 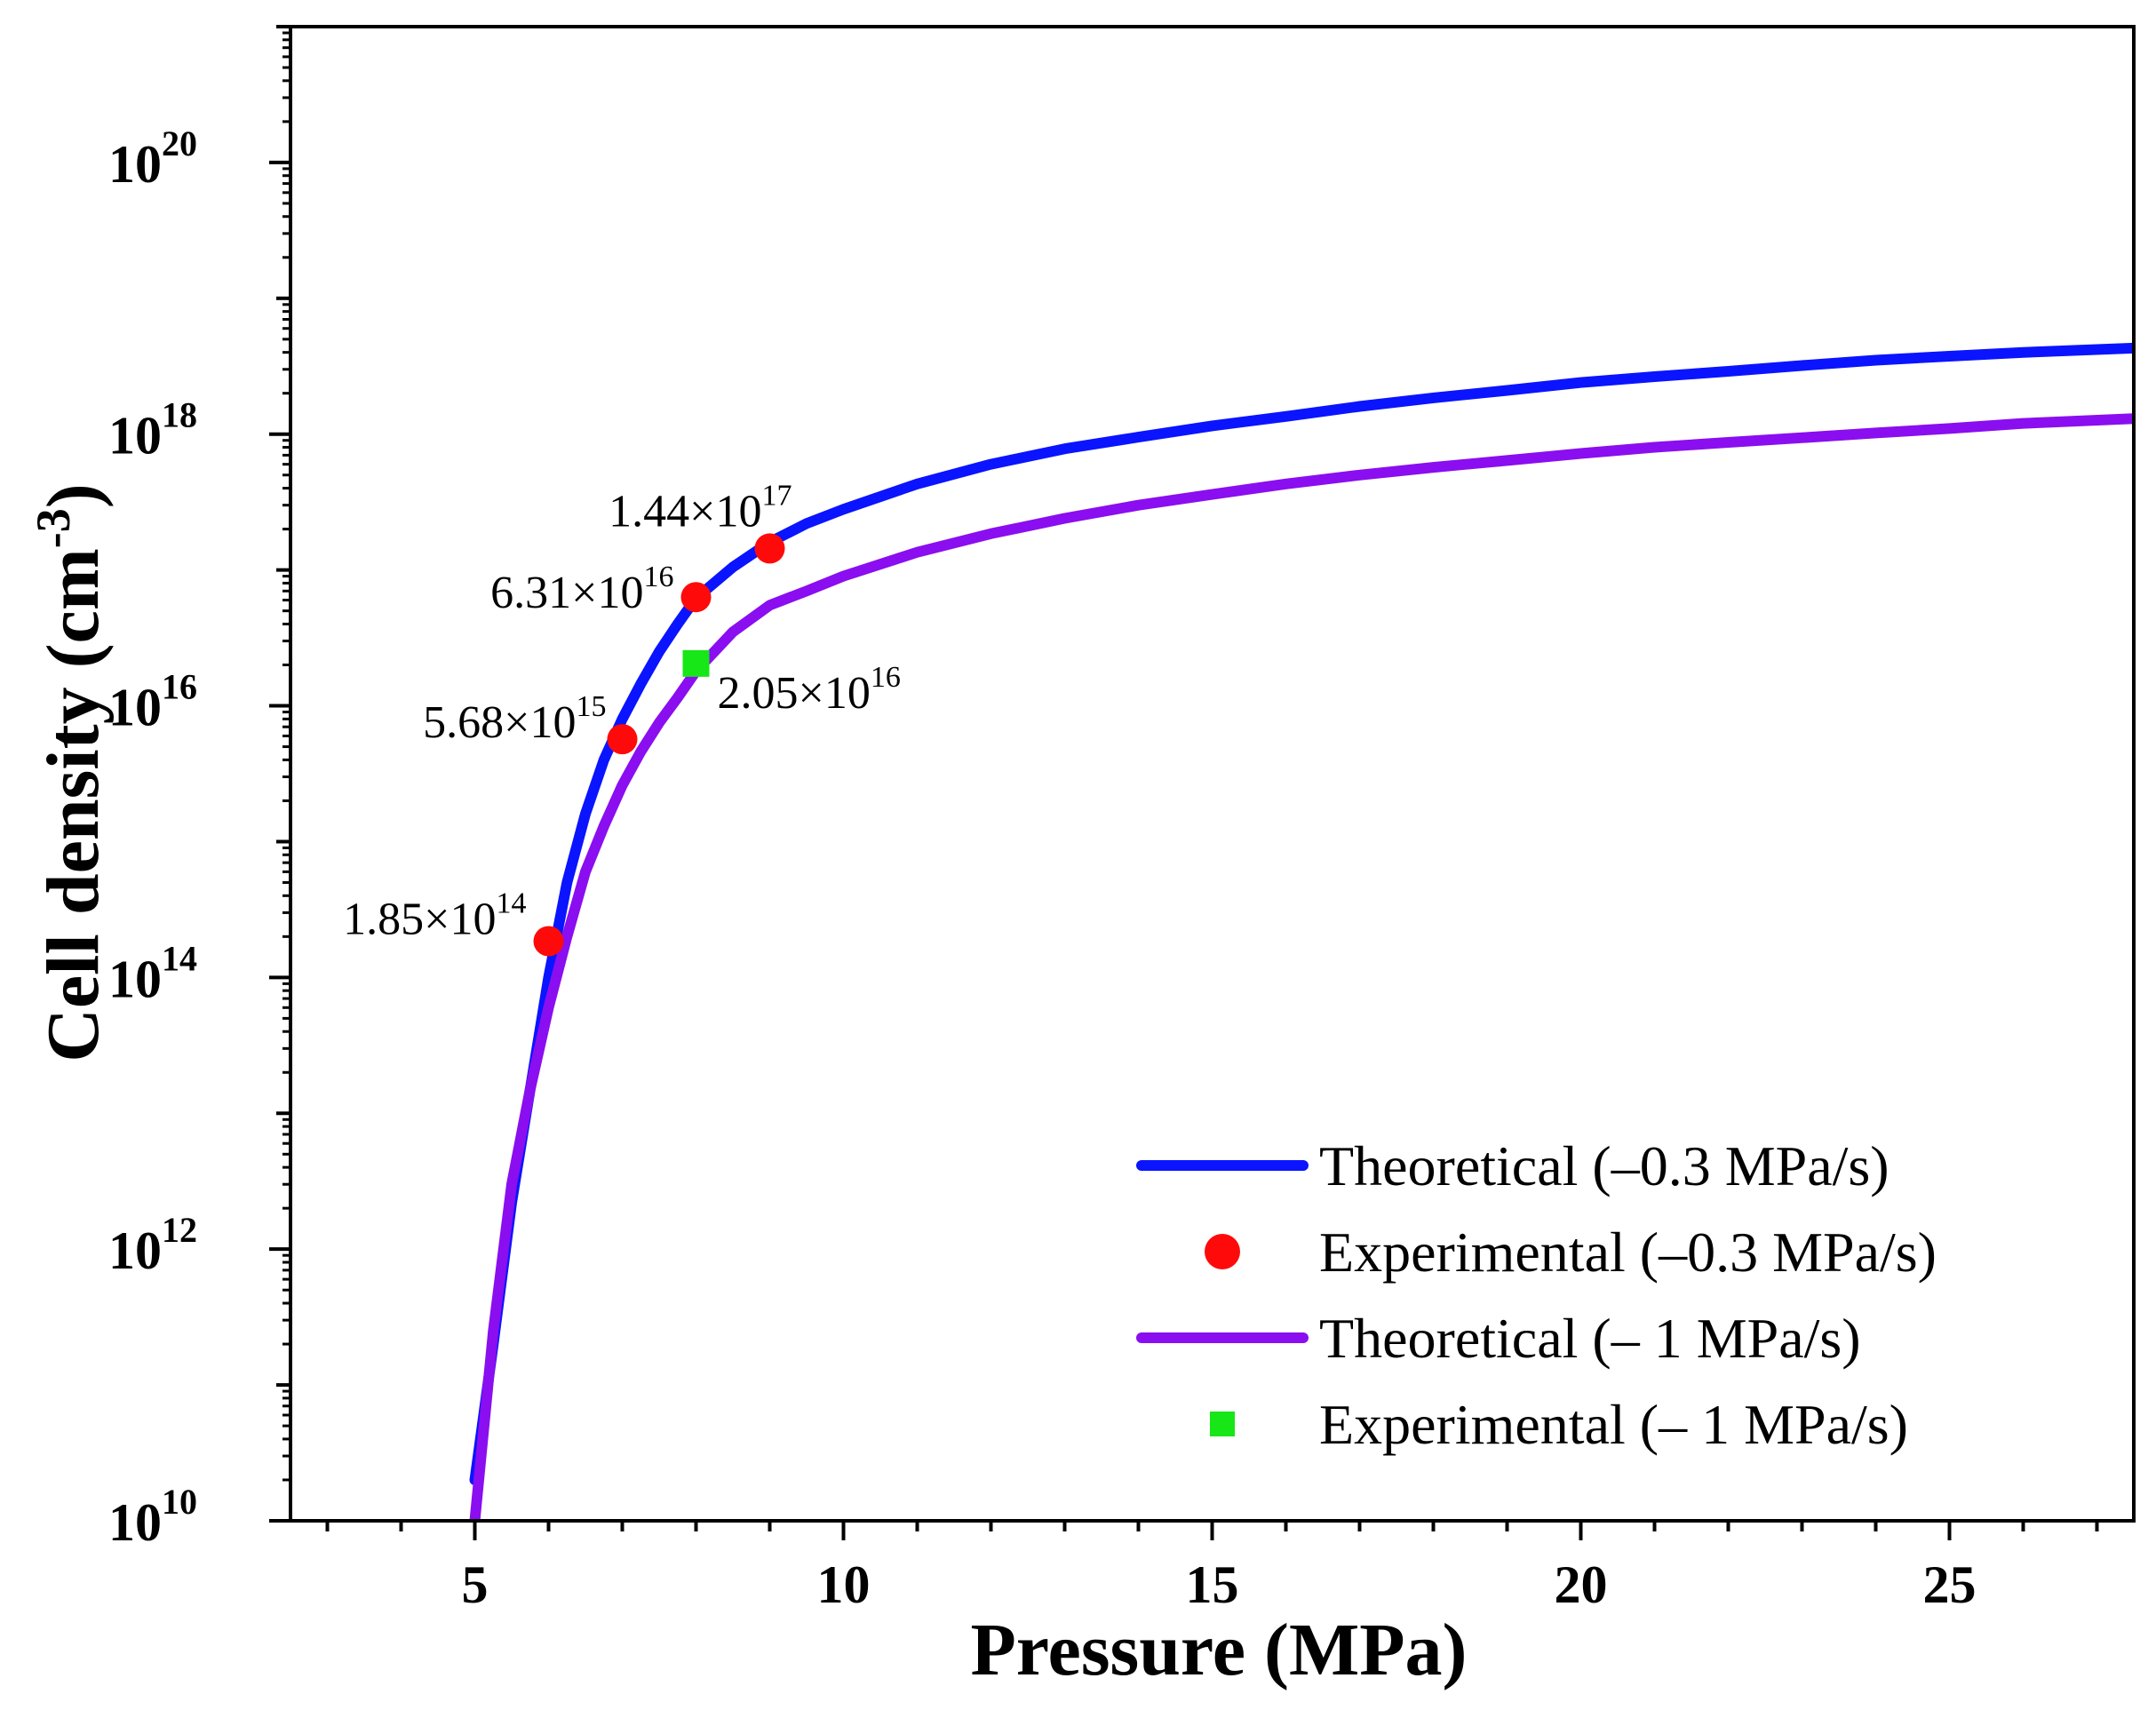 What do you see at coordinates (73, 495) in the screenshot?
I see `y-axis-title-close: )` at bounding box center [73, 495].